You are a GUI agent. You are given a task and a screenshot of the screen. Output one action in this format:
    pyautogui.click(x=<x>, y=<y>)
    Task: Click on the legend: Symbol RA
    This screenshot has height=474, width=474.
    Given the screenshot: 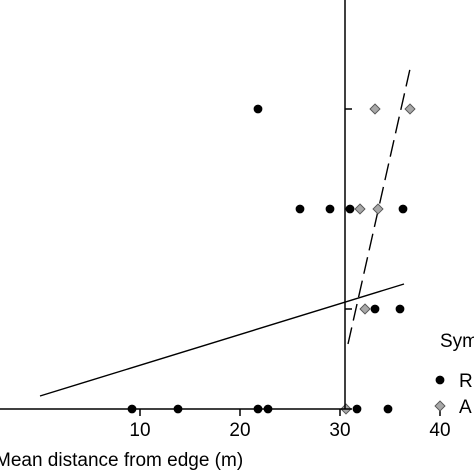 What is the action you would take?
    pyautogui.click(x=454, y=374)
    